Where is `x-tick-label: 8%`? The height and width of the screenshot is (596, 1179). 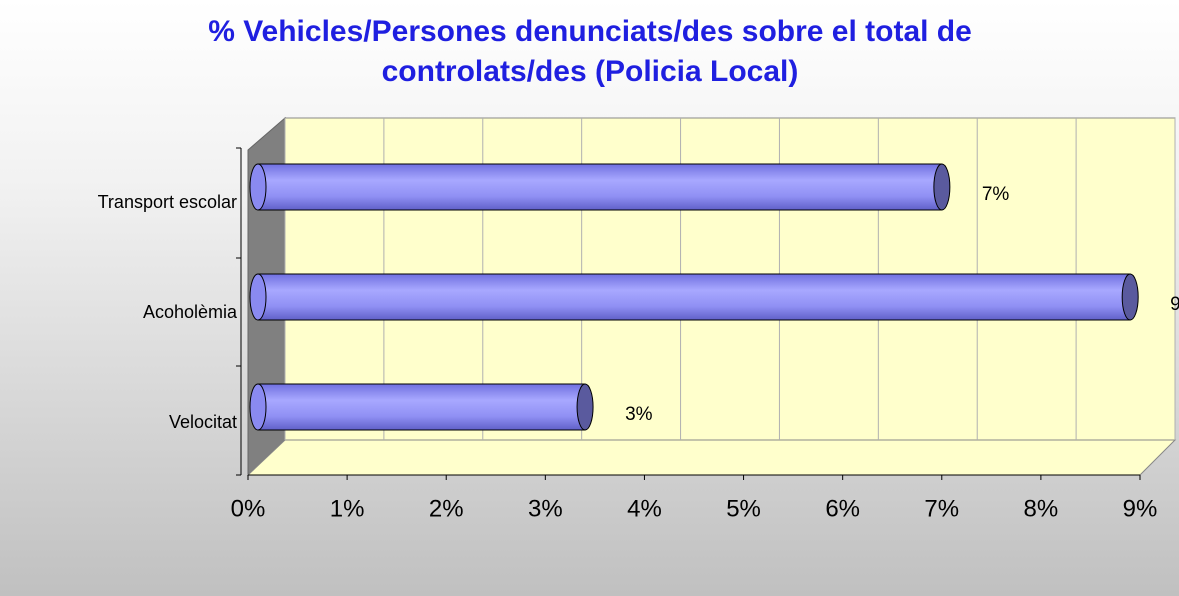
x-tick-label: 8% is located at coordinates (1041, 508).